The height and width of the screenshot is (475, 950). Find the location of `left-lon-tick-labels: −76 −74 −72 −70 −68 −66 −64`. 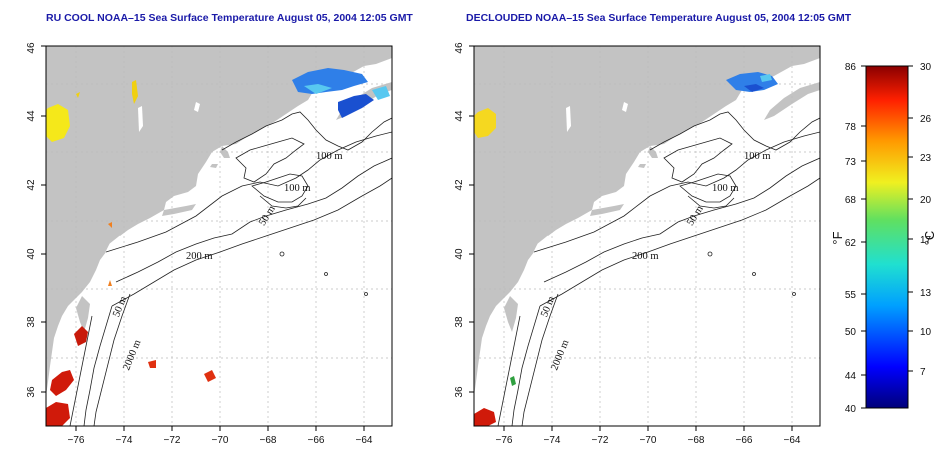

left-lon-tick-labels: −76 −74 −72 −70 −68 −66 −64 is located at coordinates (220, 440).